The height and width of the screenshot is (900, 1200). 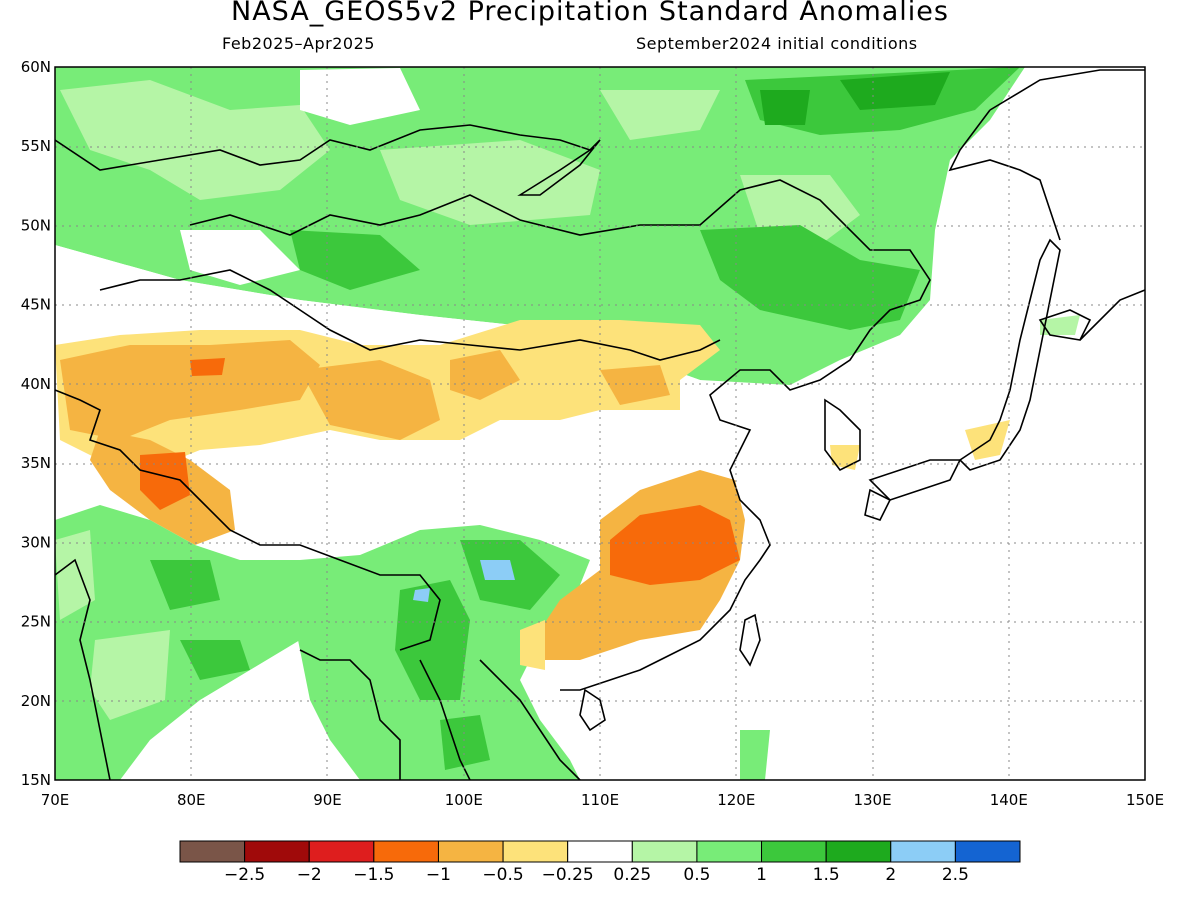 I want to click on lon-label: 120E, so click(x=736, y=800).